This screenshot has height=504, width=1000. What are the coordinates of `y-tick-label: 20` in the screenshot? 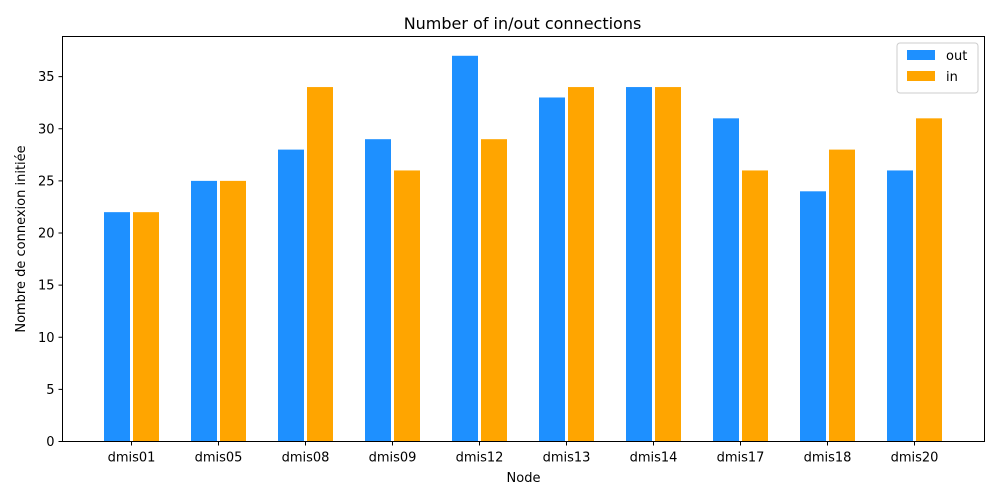 It's located at (46, 234).